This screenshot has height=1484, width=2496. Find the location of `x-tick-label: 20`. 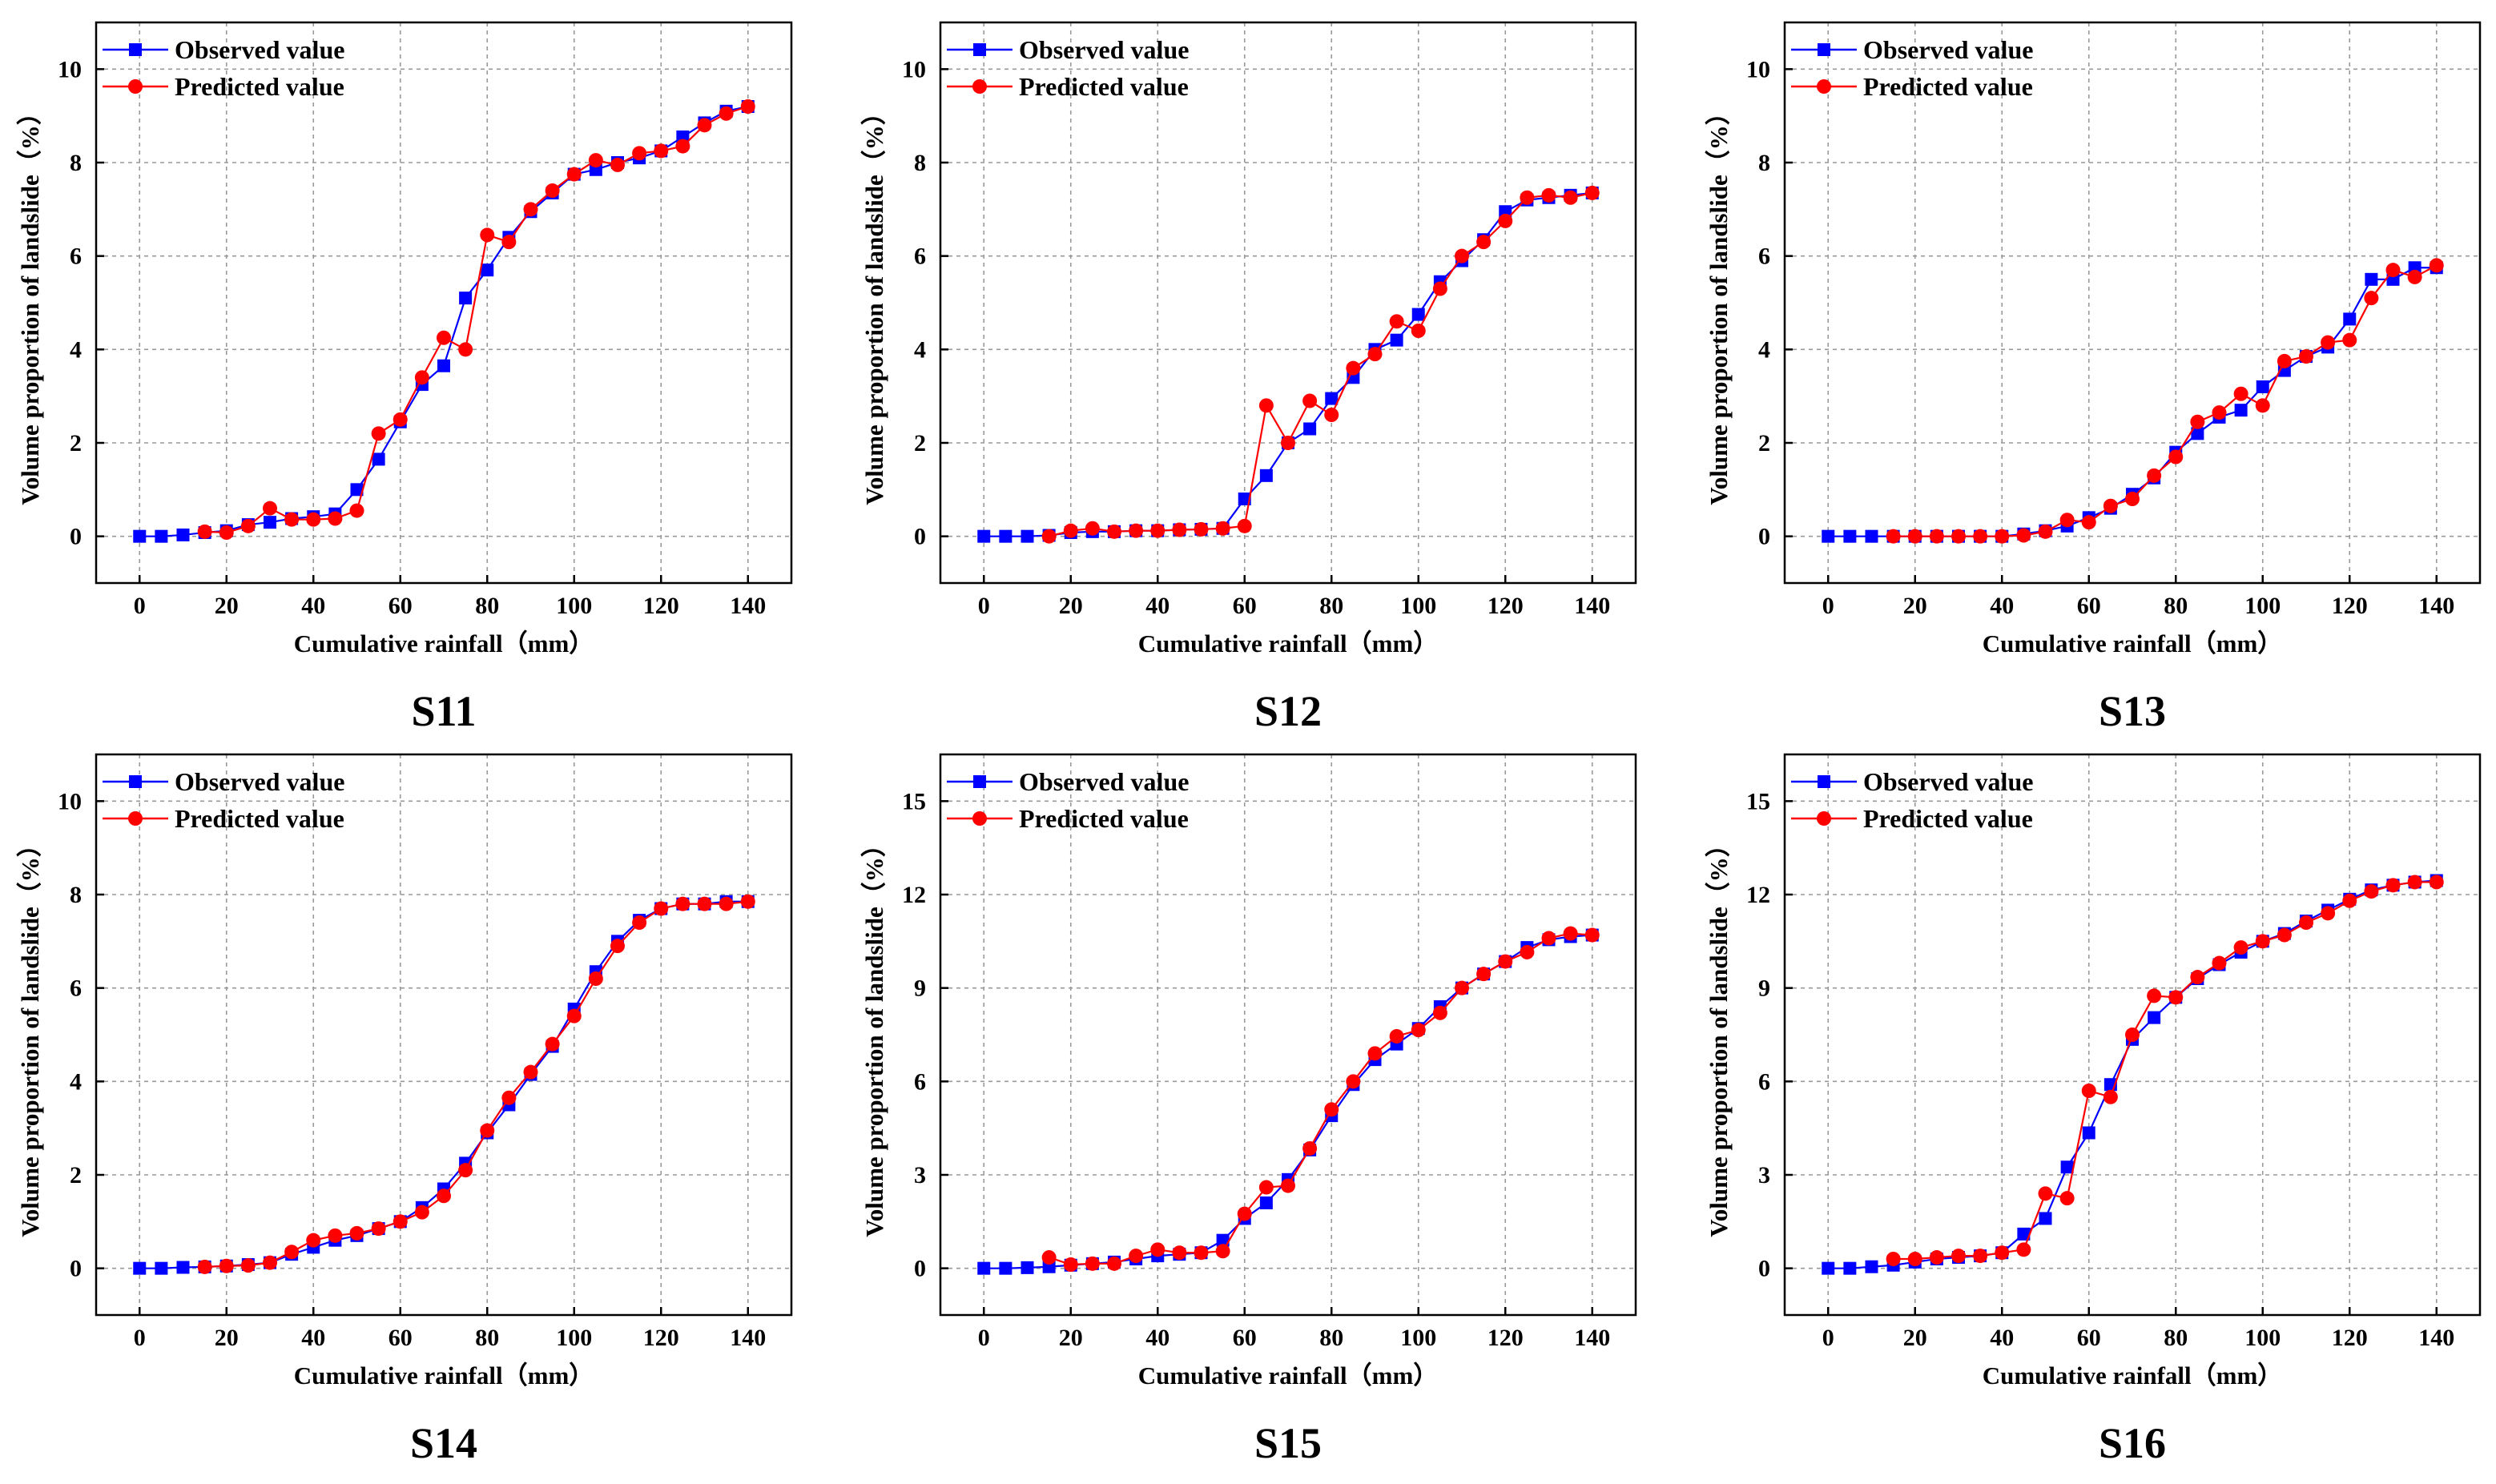

x-tick-label: 20 is located at coordinates (1071, 1338).